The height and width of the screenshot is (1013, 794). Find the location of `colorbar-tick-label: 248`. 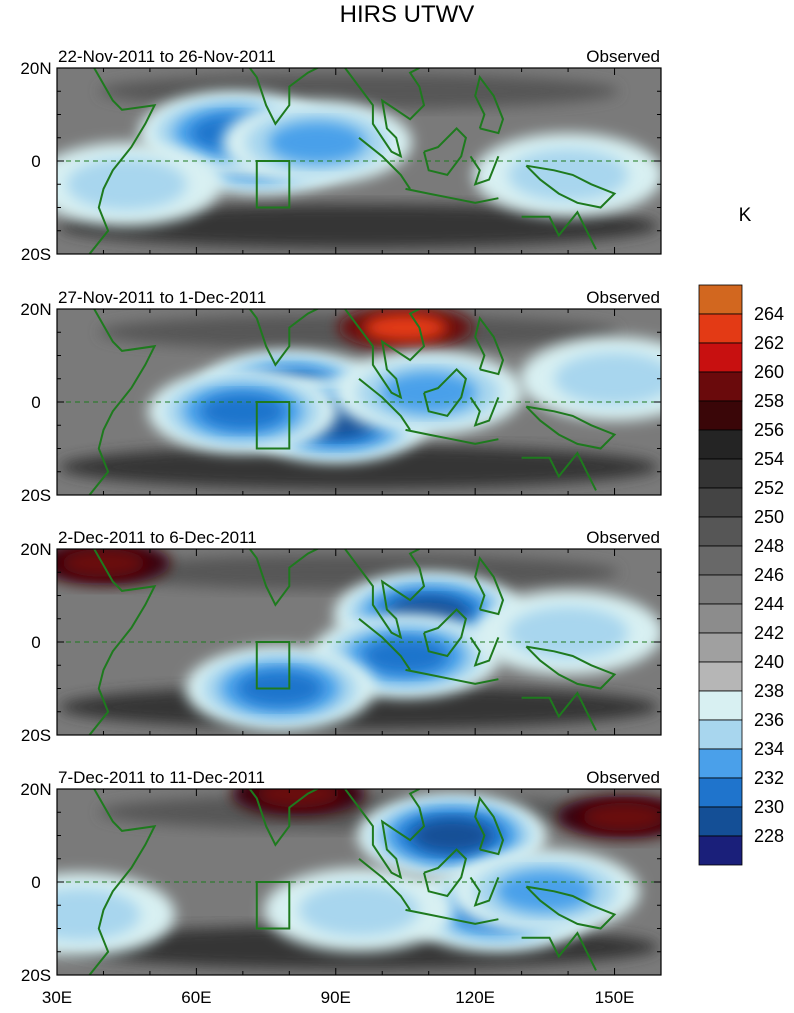

colorbar-tick-label: 248 is located at coordinates (769, 546).